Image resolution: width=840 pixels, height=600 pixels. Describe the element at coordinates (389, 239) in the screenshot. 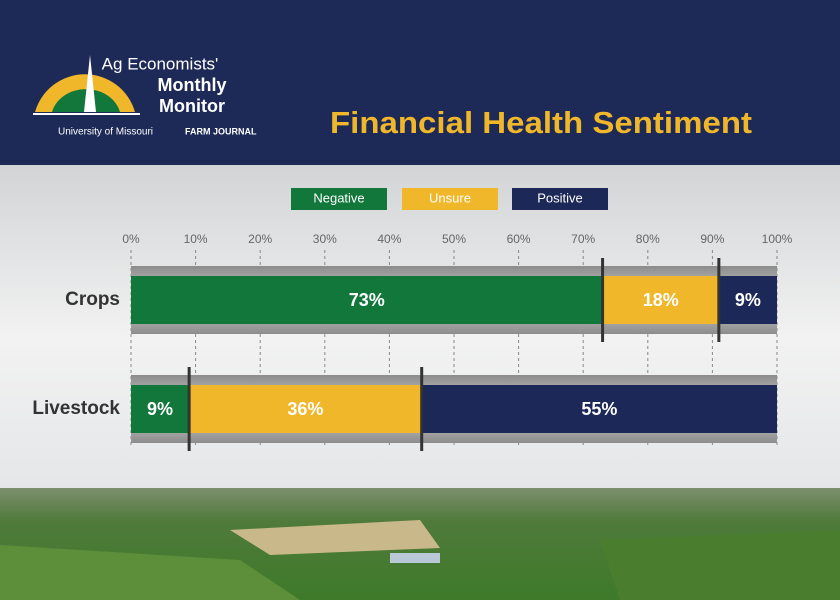

I see `x-tick-label: 40%` at that location.